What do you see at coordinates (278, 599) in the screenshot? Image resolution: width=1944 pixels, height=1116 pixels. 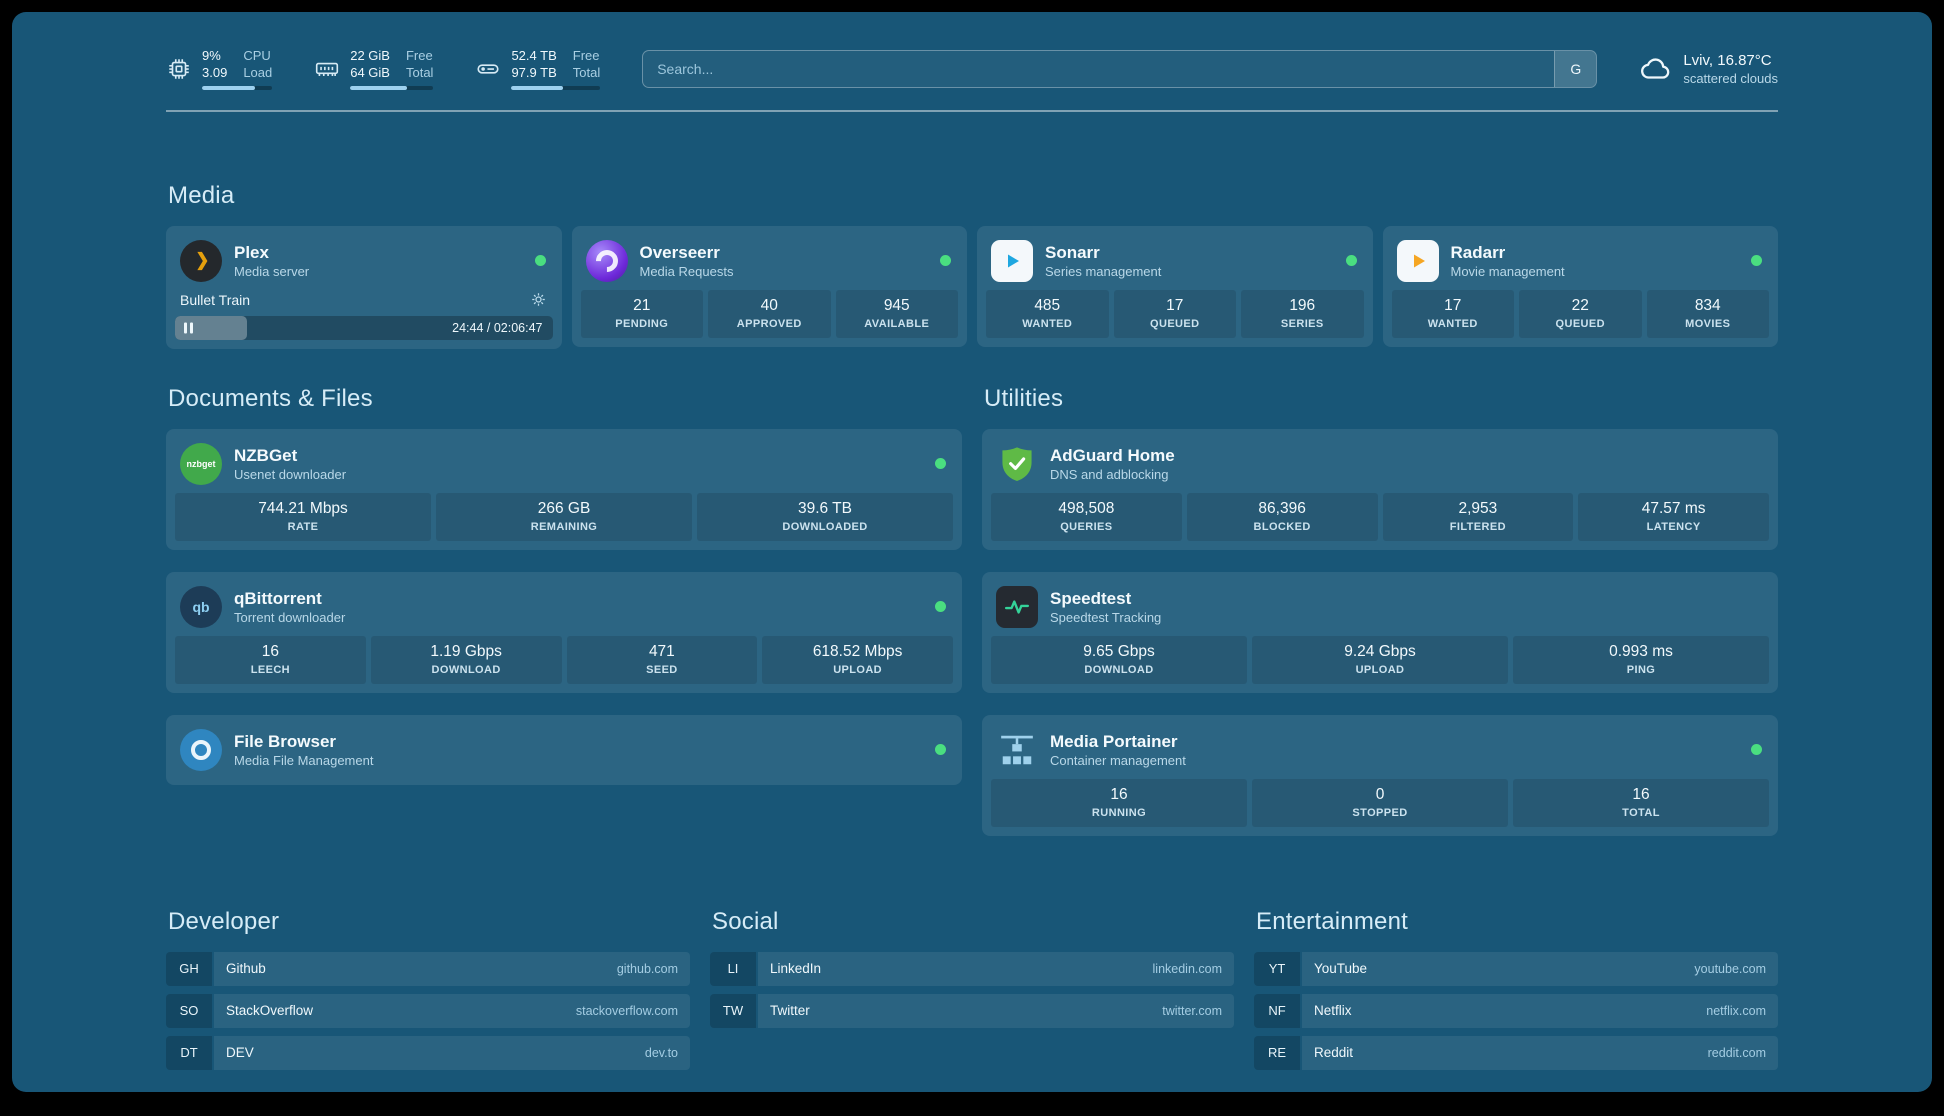 I see `card-title: qBittorrent` at bounding box center [278, 599].